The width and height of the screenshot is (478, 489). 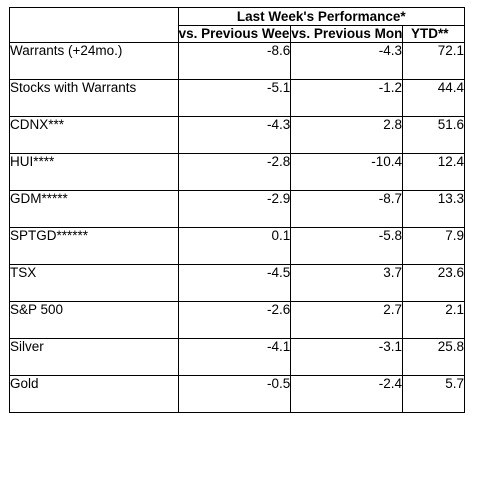 I want to click on cell-vs-week: 0.1, so click(x=234, y=246).